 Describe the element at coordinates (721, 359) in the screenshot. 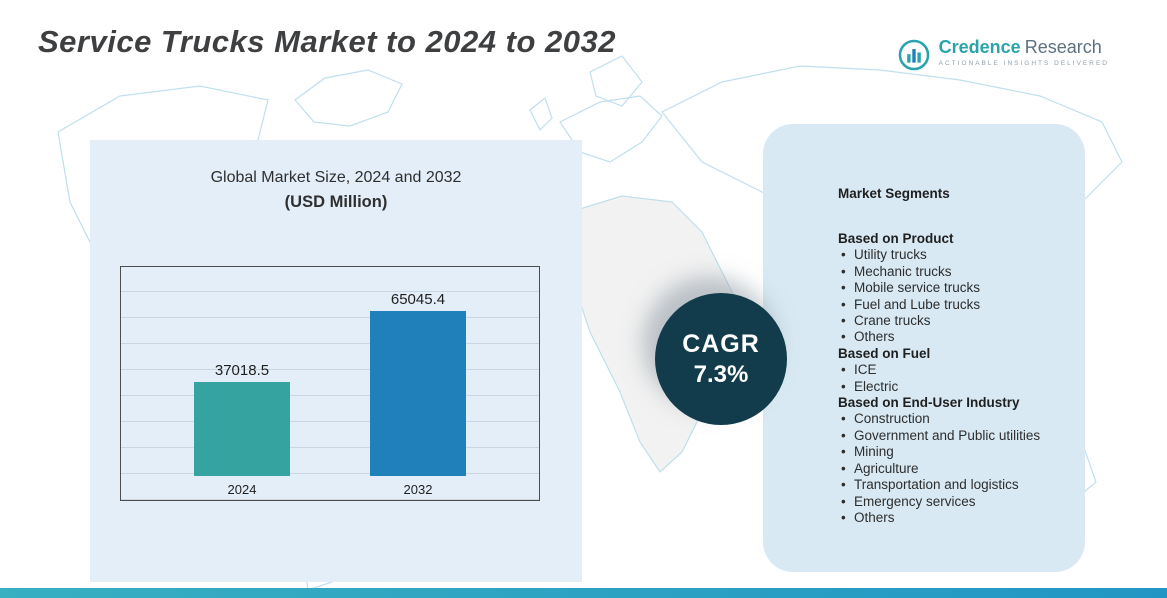

I see `cagr-badge: CAGR 7.3%` at that location.